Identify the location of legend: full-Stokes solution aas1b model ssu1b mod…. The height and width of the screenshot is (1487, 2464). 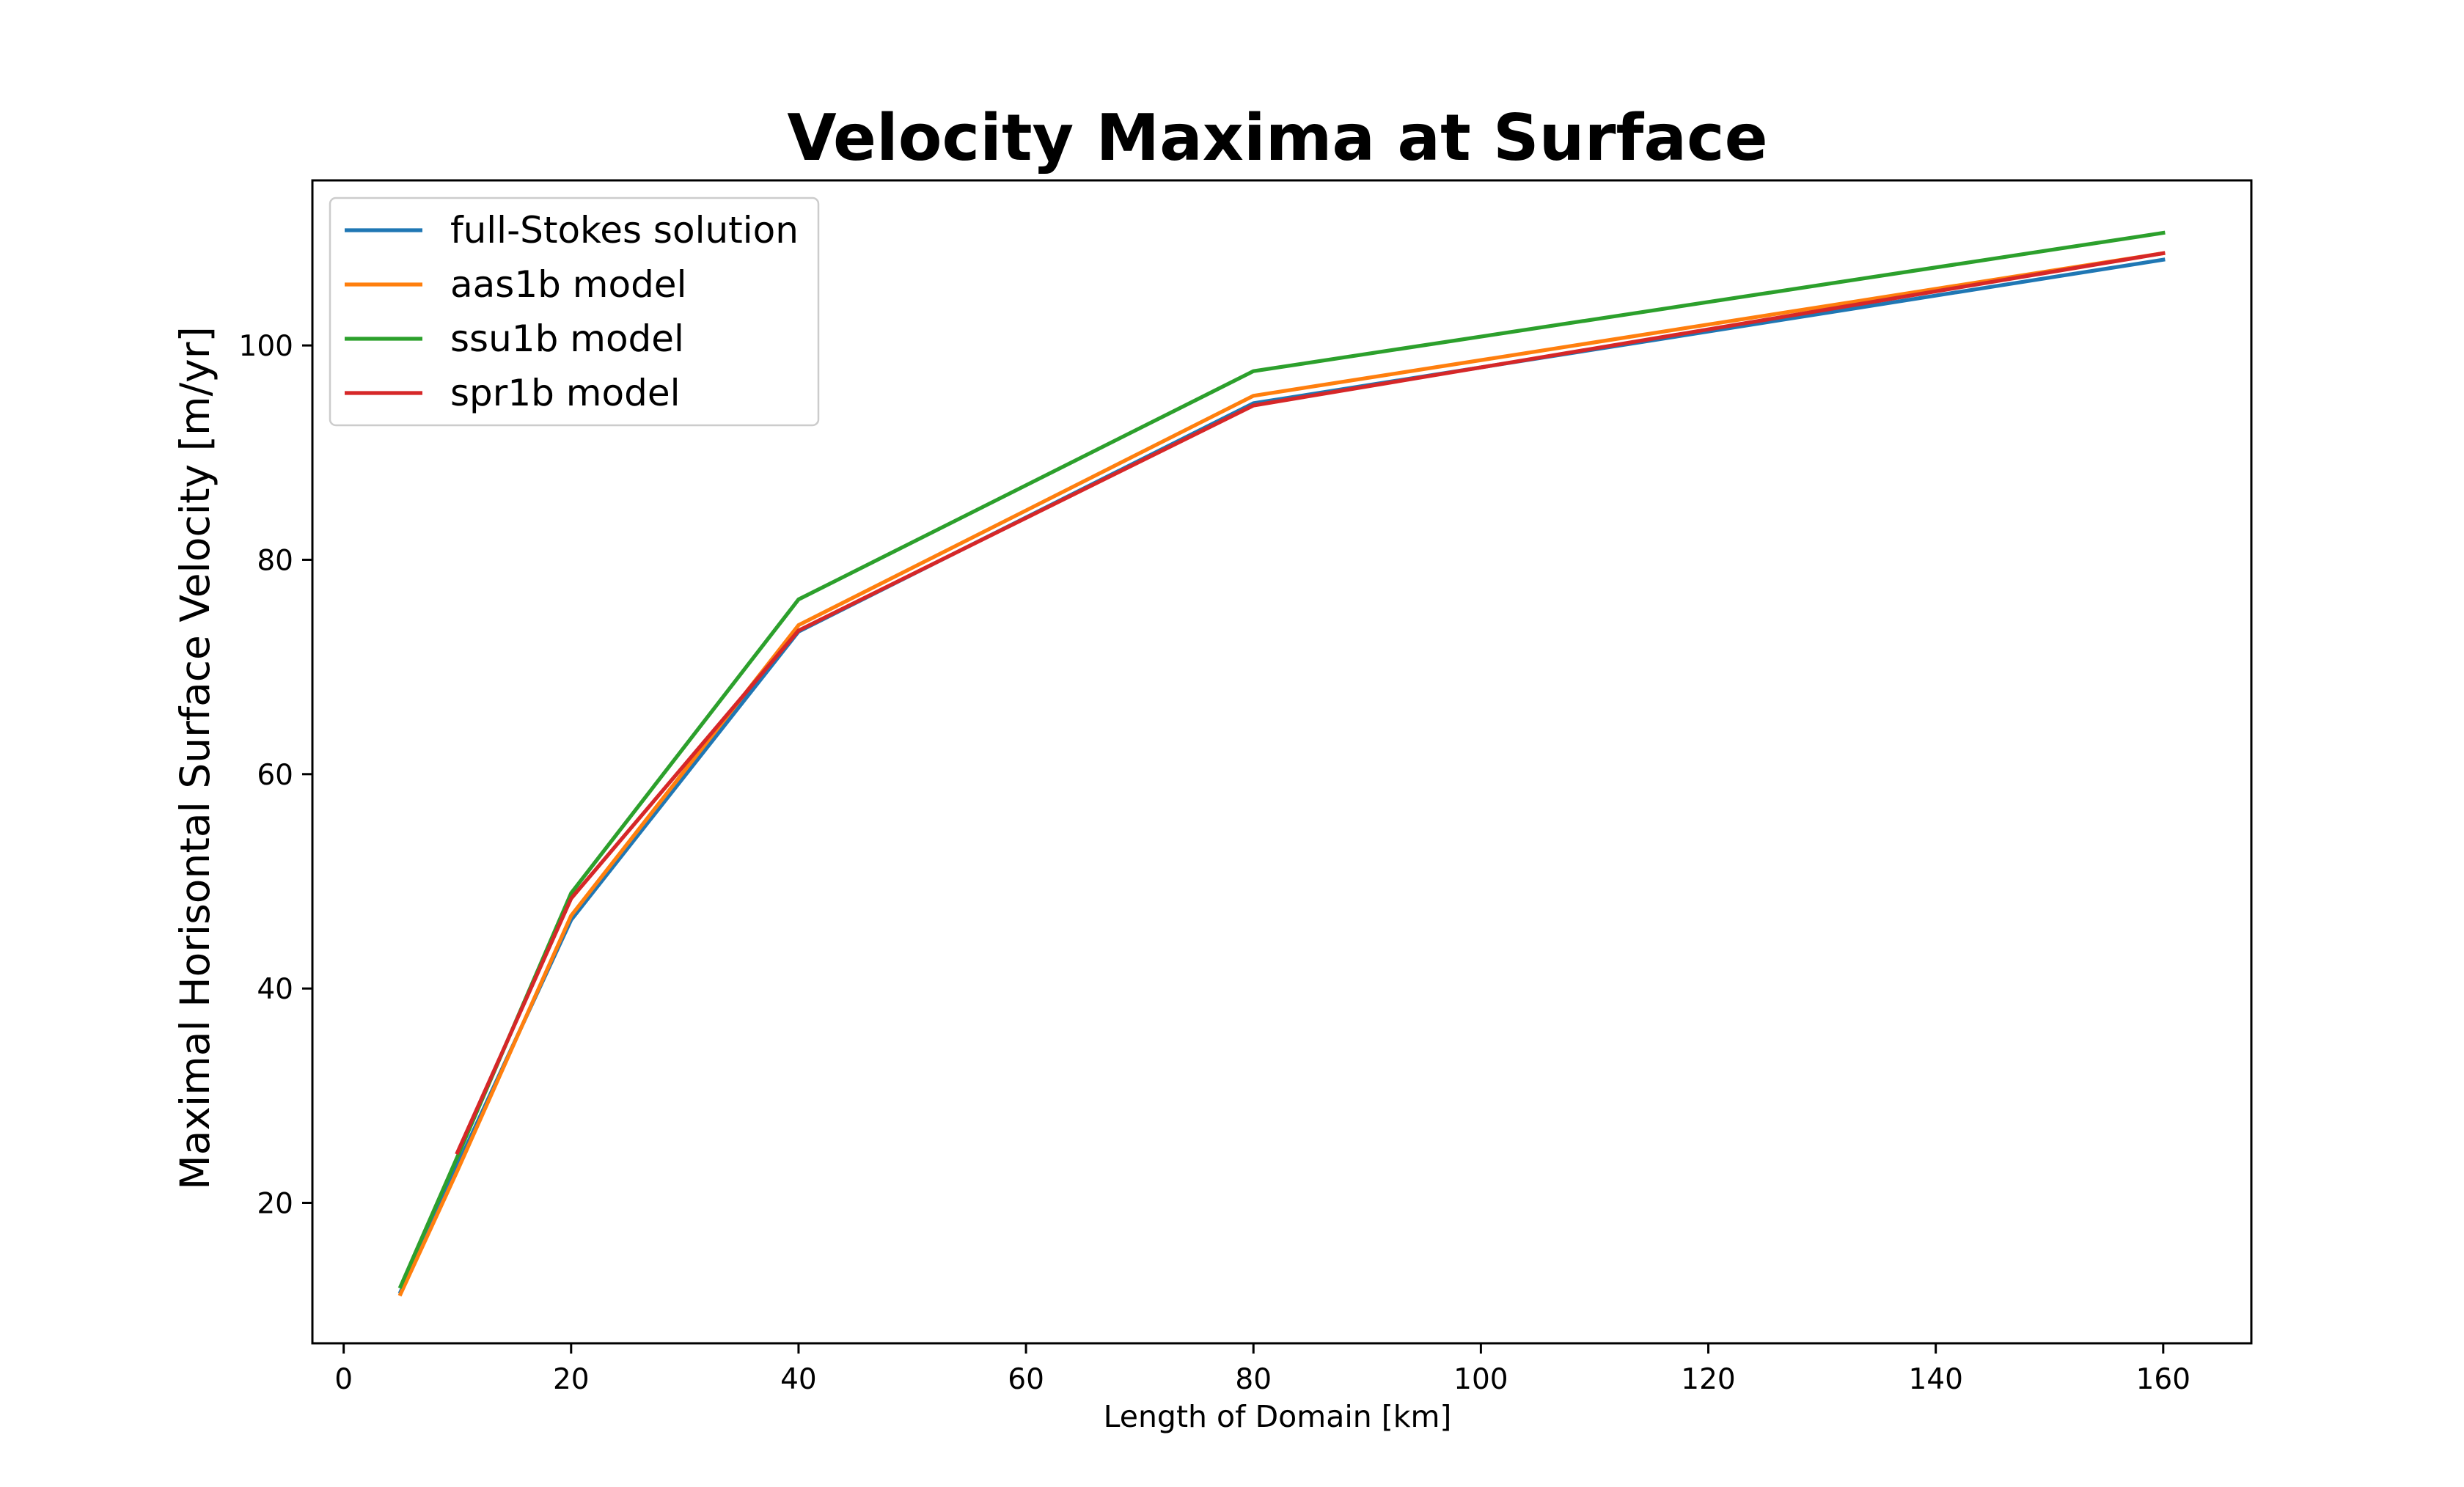
(574, 312).